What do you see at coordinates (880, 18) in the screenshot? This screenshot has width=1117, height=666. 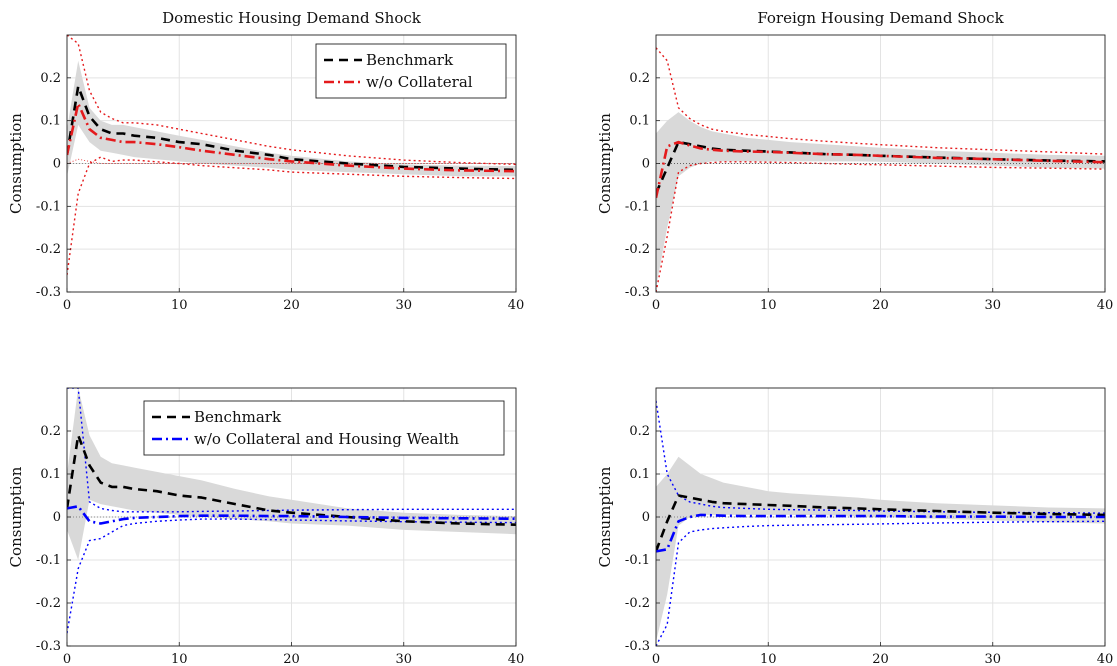 I see `chart-title: Foreign Housing Demand Shock` at bounding box center [880, 18].